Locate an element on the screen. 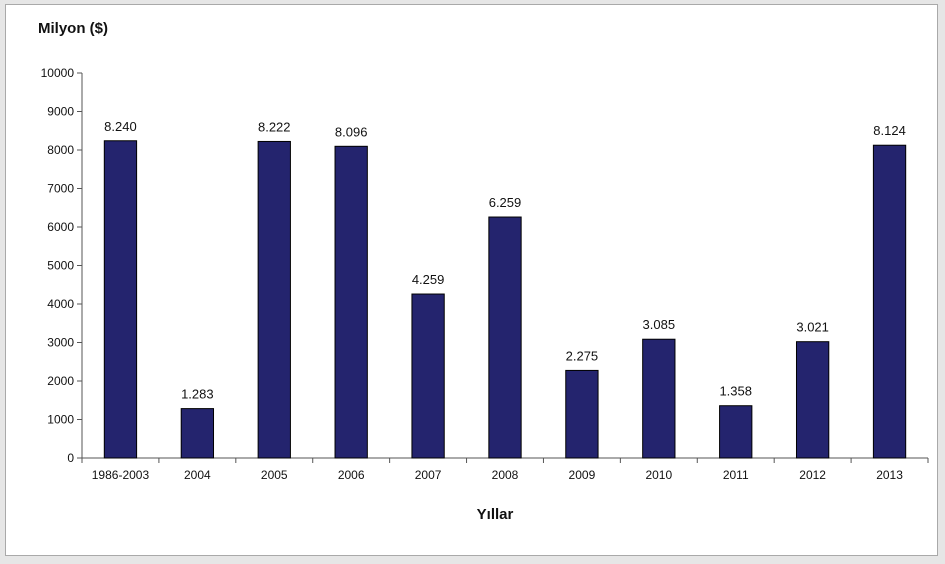 Image resolution: width=945 pixels, height=564 pixels. y-tick-label: 4000 is located at coordinates (60, 304).